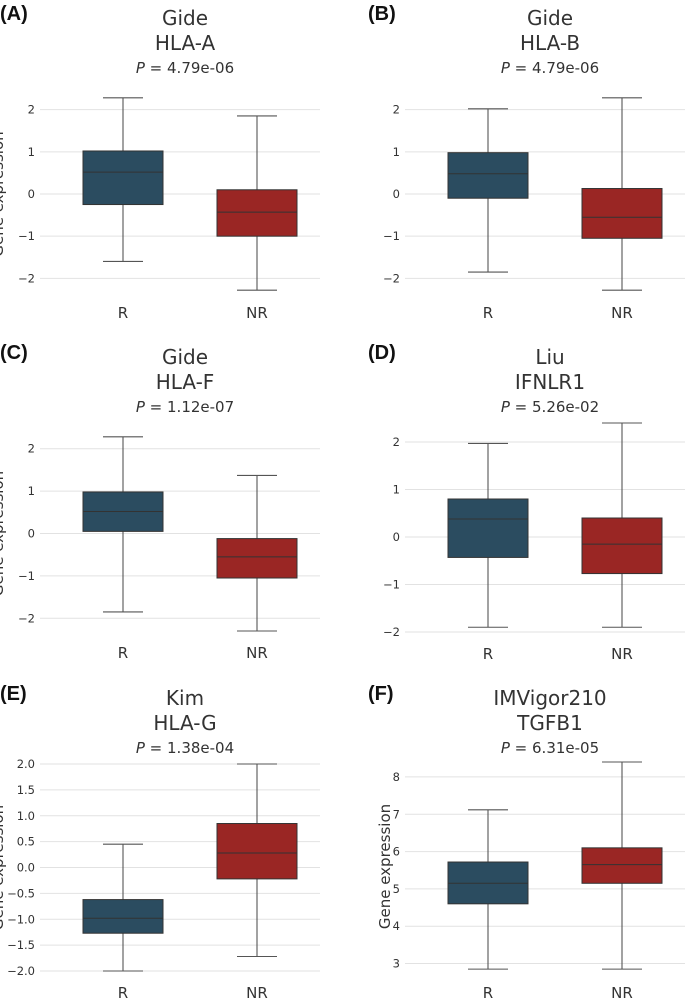 Image resolution: width=685 pixels, height=1000 pixels. Describe the element at coordinates (550, 382) in the screenshot. I see `gene-title: IFNLR1` at that location.